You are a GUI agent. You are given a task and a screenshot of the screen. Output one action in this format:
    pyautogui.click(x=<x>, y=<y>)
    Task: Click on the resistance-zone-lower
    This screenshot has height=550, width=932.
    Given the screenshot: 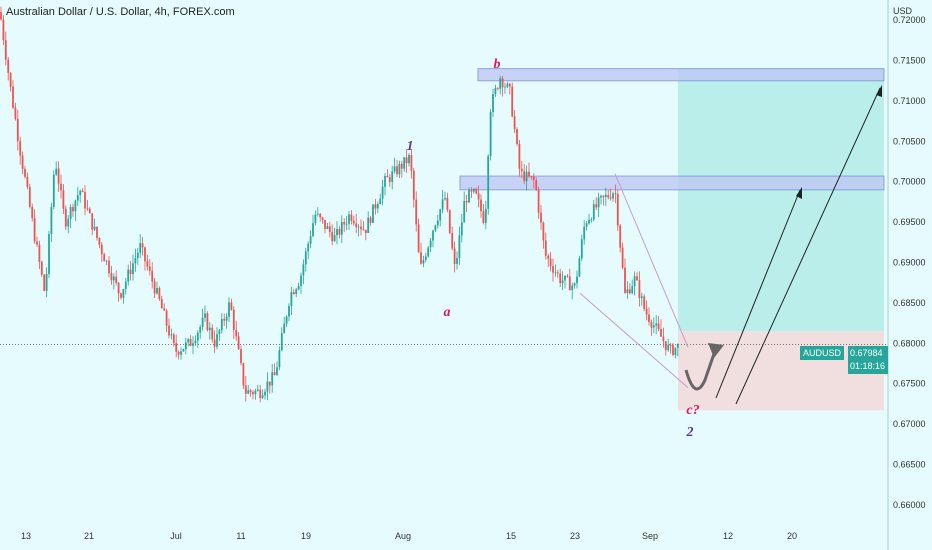 What is the action you would take?
    pyautogui.click(x=672, y=183)
    